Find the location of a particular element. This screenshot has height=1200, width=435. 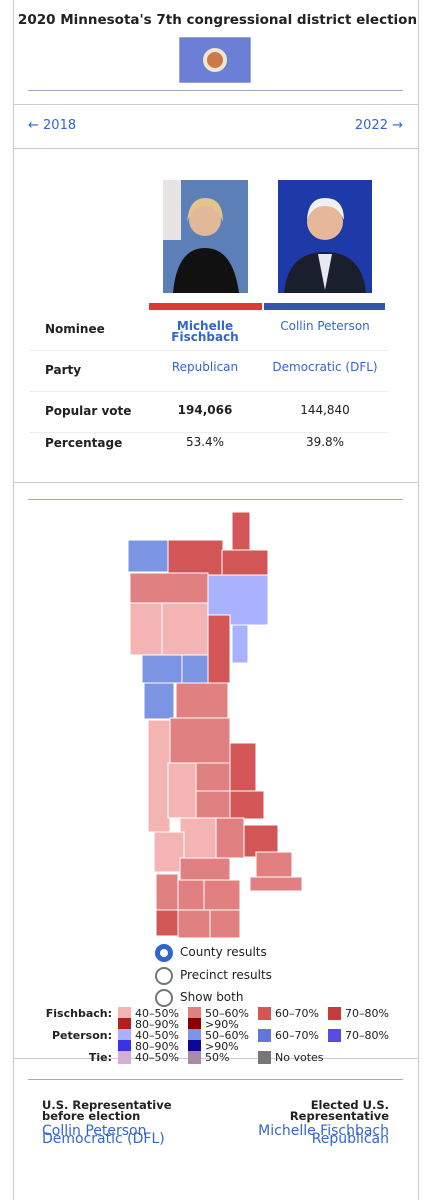

nav-box is located at coordinates (216, 126).